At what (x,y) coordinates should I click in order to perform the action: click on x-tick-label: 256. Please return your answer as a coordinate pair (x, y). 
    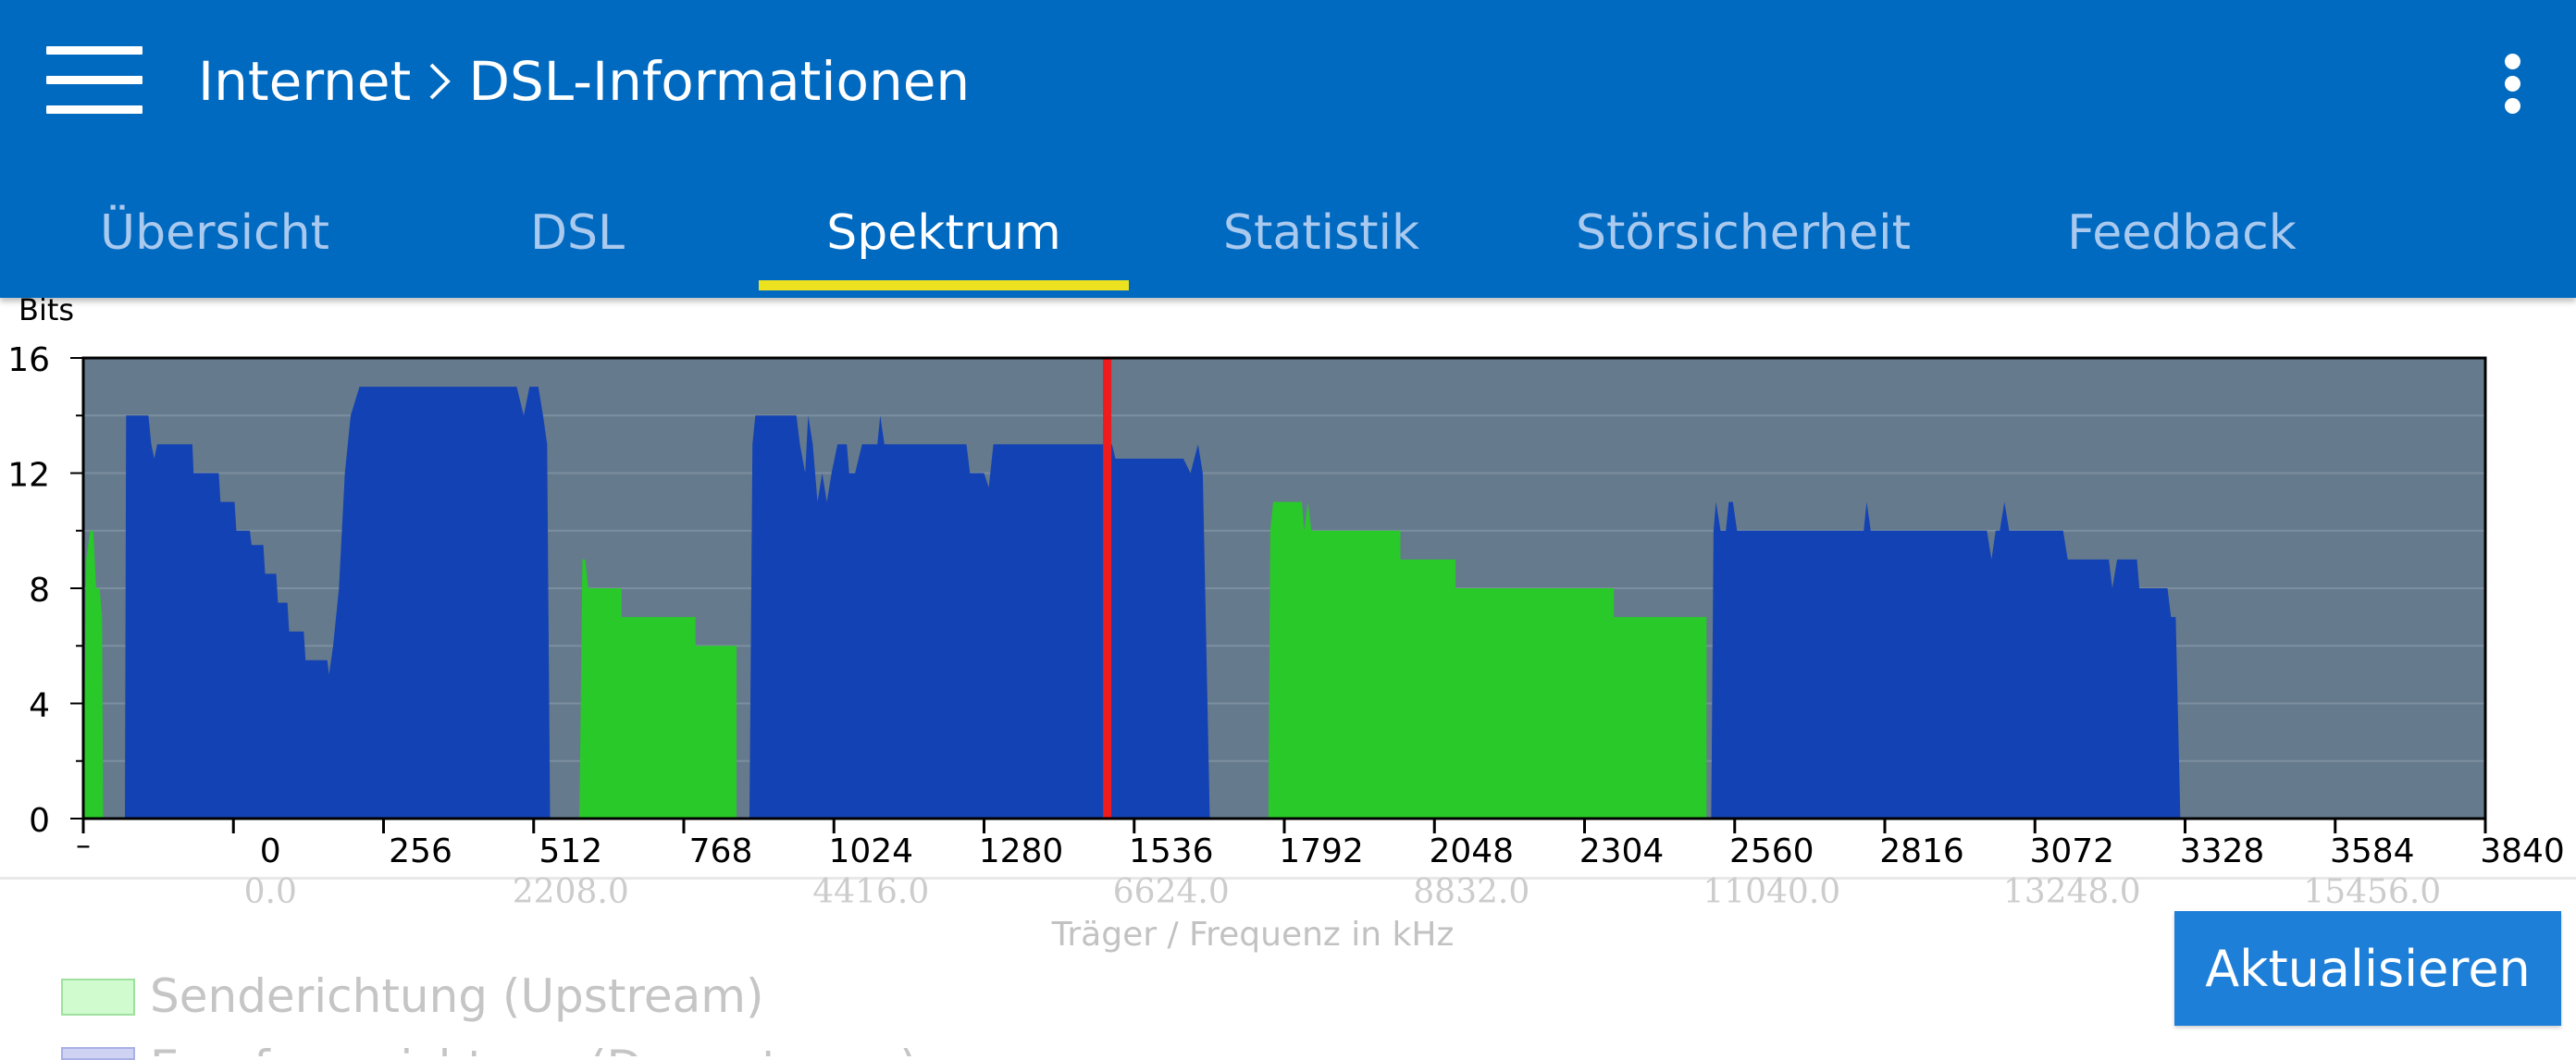
    Looking at the image, I should click on (421, 851).